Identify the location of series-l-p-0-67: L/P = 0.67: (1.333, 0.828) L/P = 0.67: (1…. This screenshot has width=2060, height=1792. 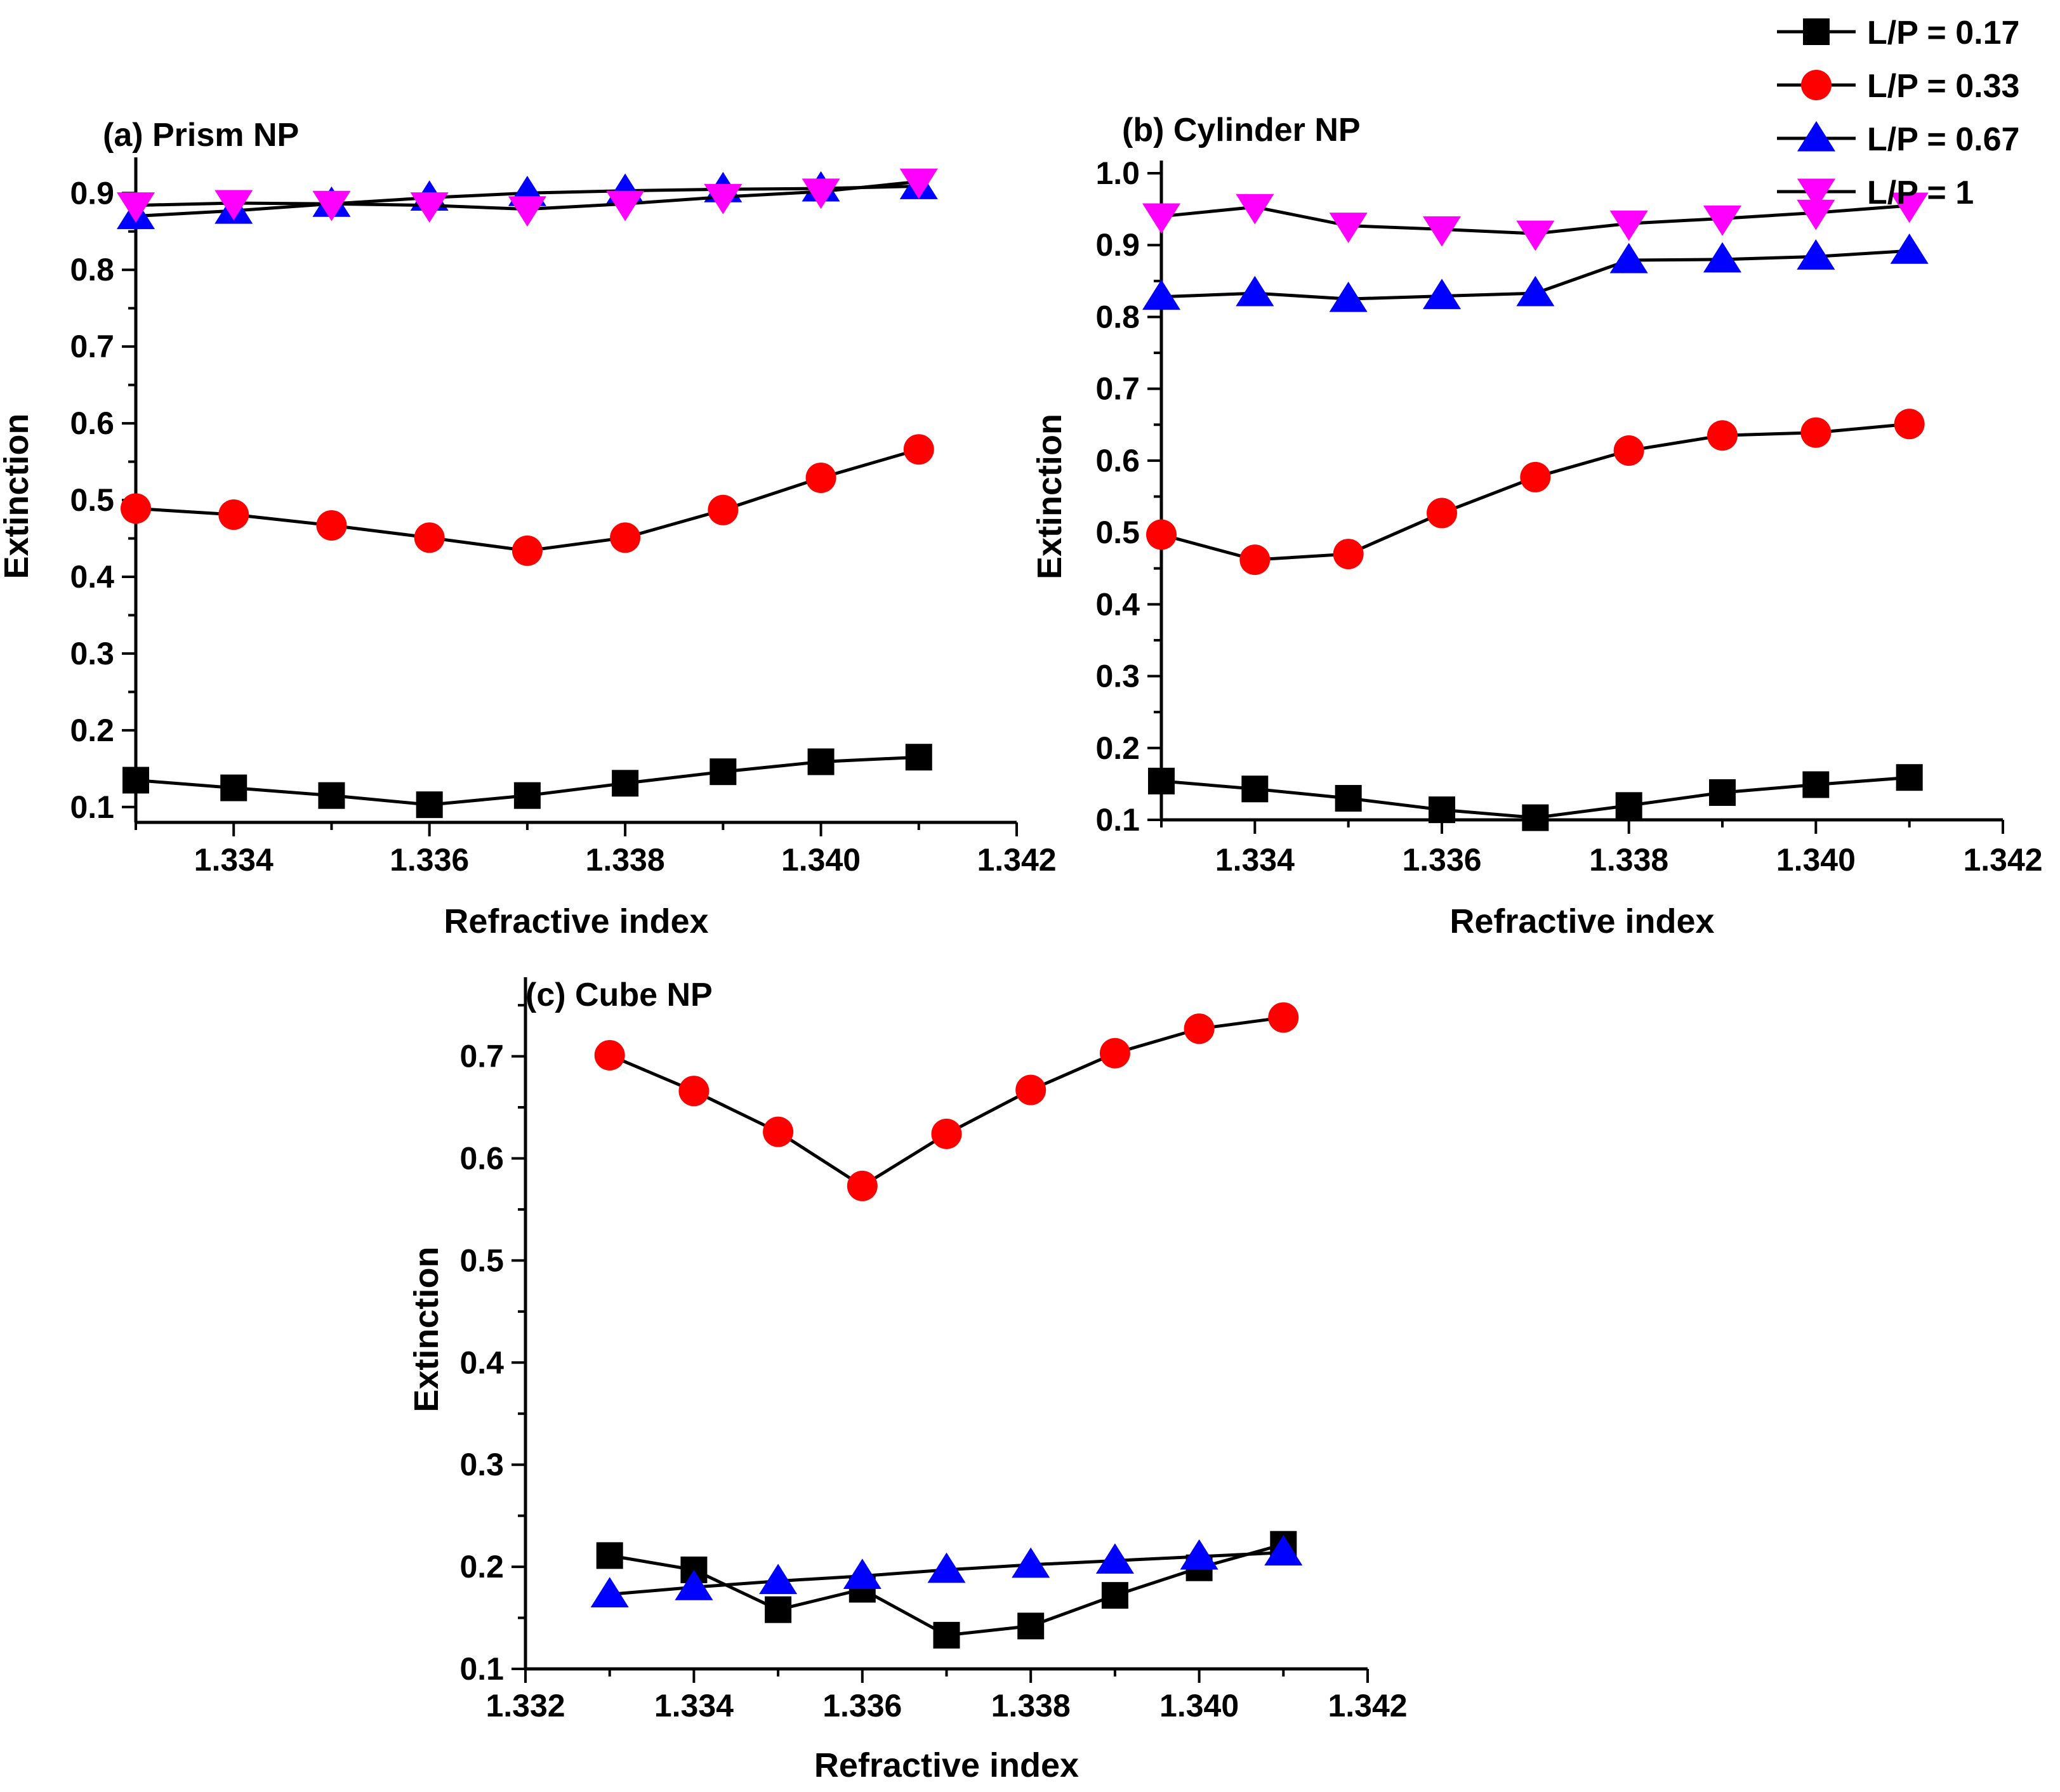
(1536, 272).